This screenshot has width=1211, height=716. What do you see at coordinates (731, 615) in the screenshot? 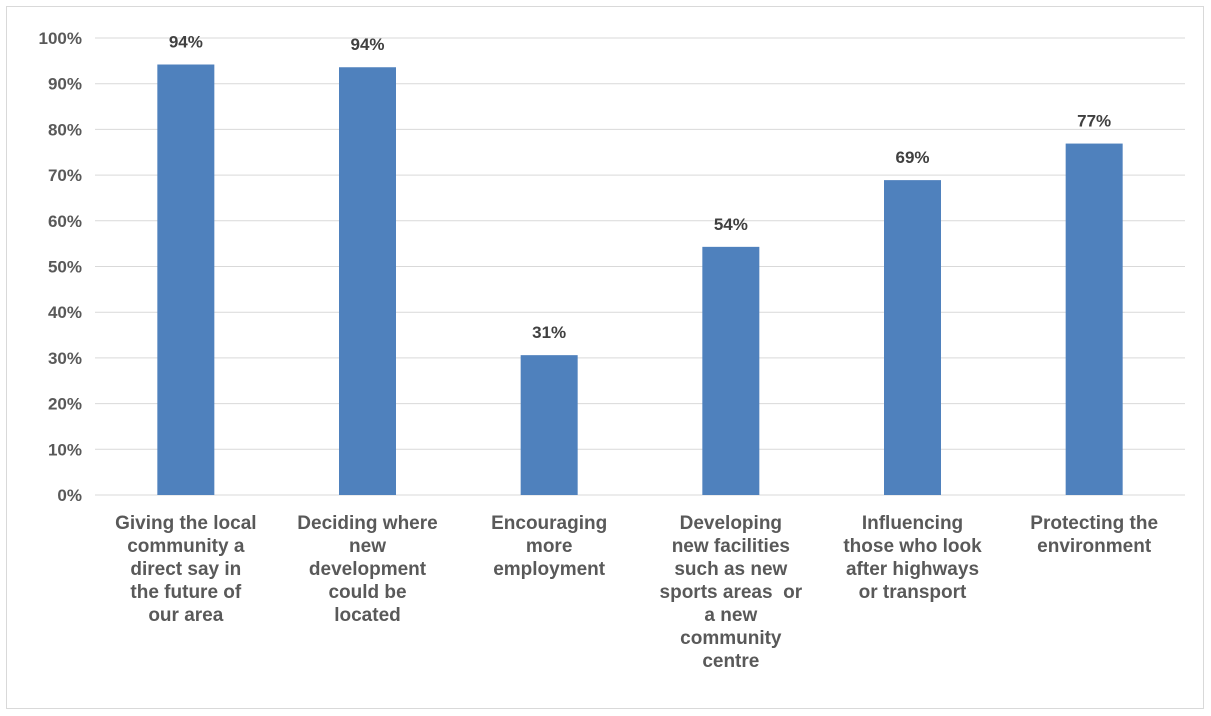
I see `x-tick-label-line: a new` at bounding box center [731, 615].